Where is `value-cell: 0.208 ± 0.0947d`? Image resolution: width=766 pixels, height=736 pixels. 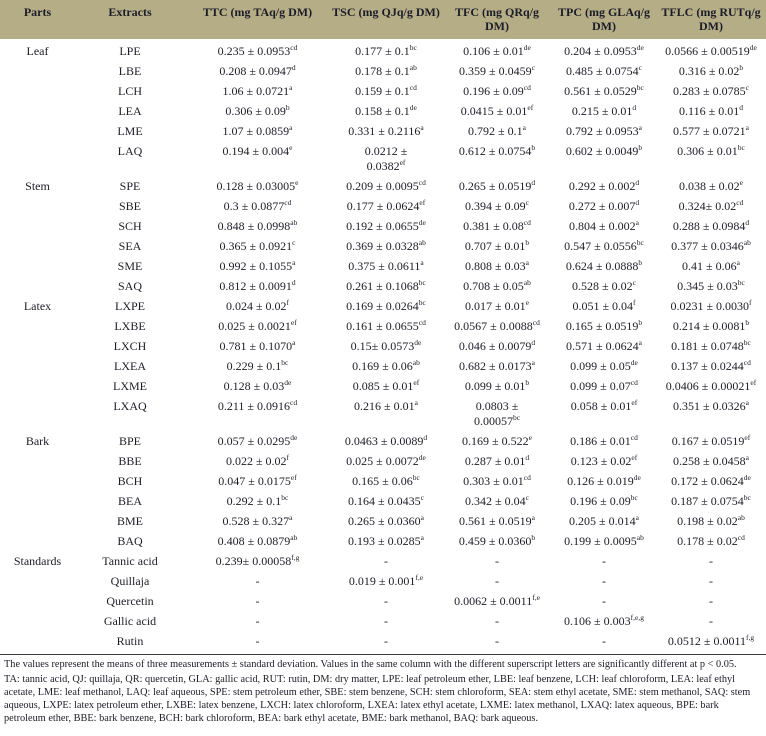
value-cell: 0.208 ± 0.0947d is located at coordinates (257, 71).